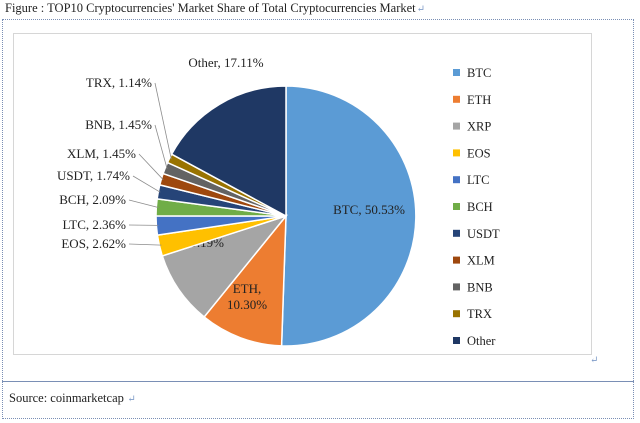 The width and height of the screenshot is (640, 423). Describe the element at coordinates (93, 243) in the screenshot. I see `data-label-eos: EOS, 2.62%` at that location.